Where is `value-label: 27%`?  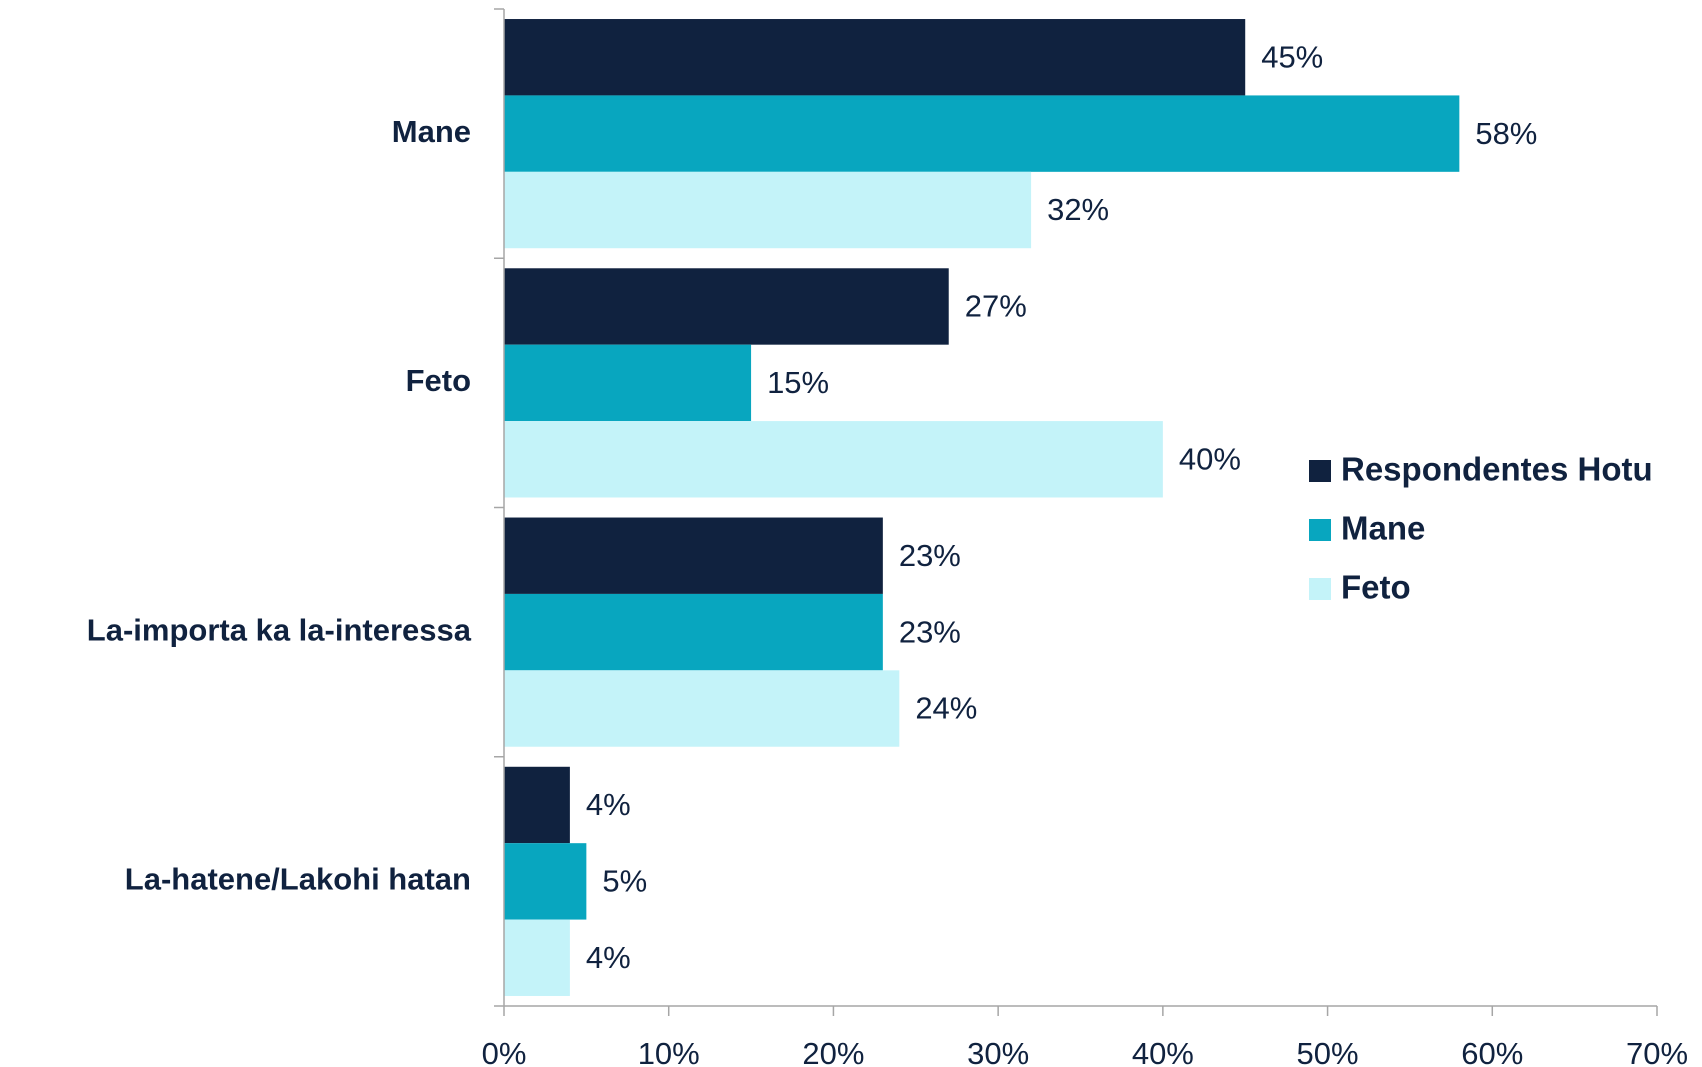 value-label: 27% is located at coordinates (996, 306).